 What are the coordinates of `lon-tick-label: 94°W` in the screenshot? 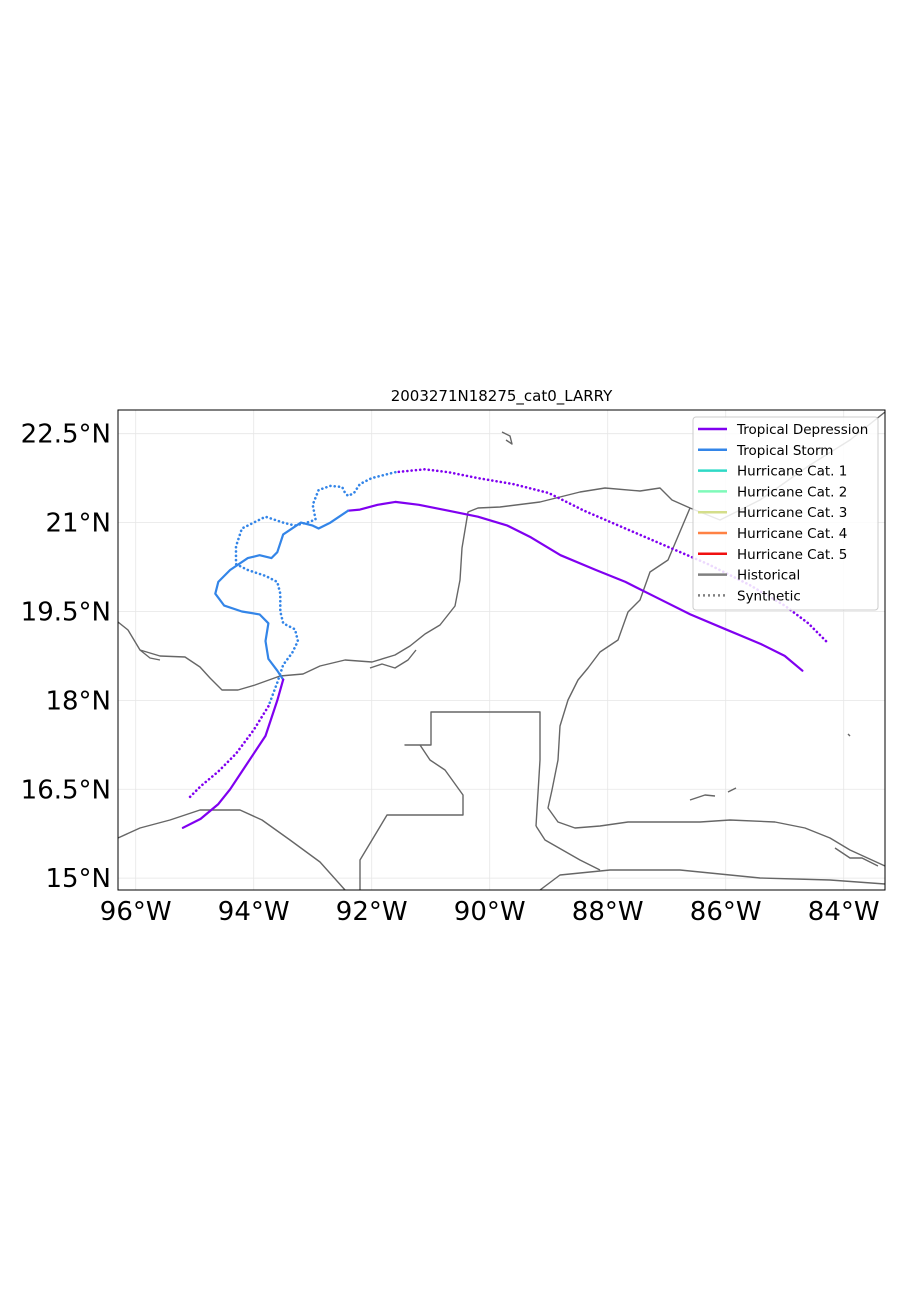 It's located at (254, 912).